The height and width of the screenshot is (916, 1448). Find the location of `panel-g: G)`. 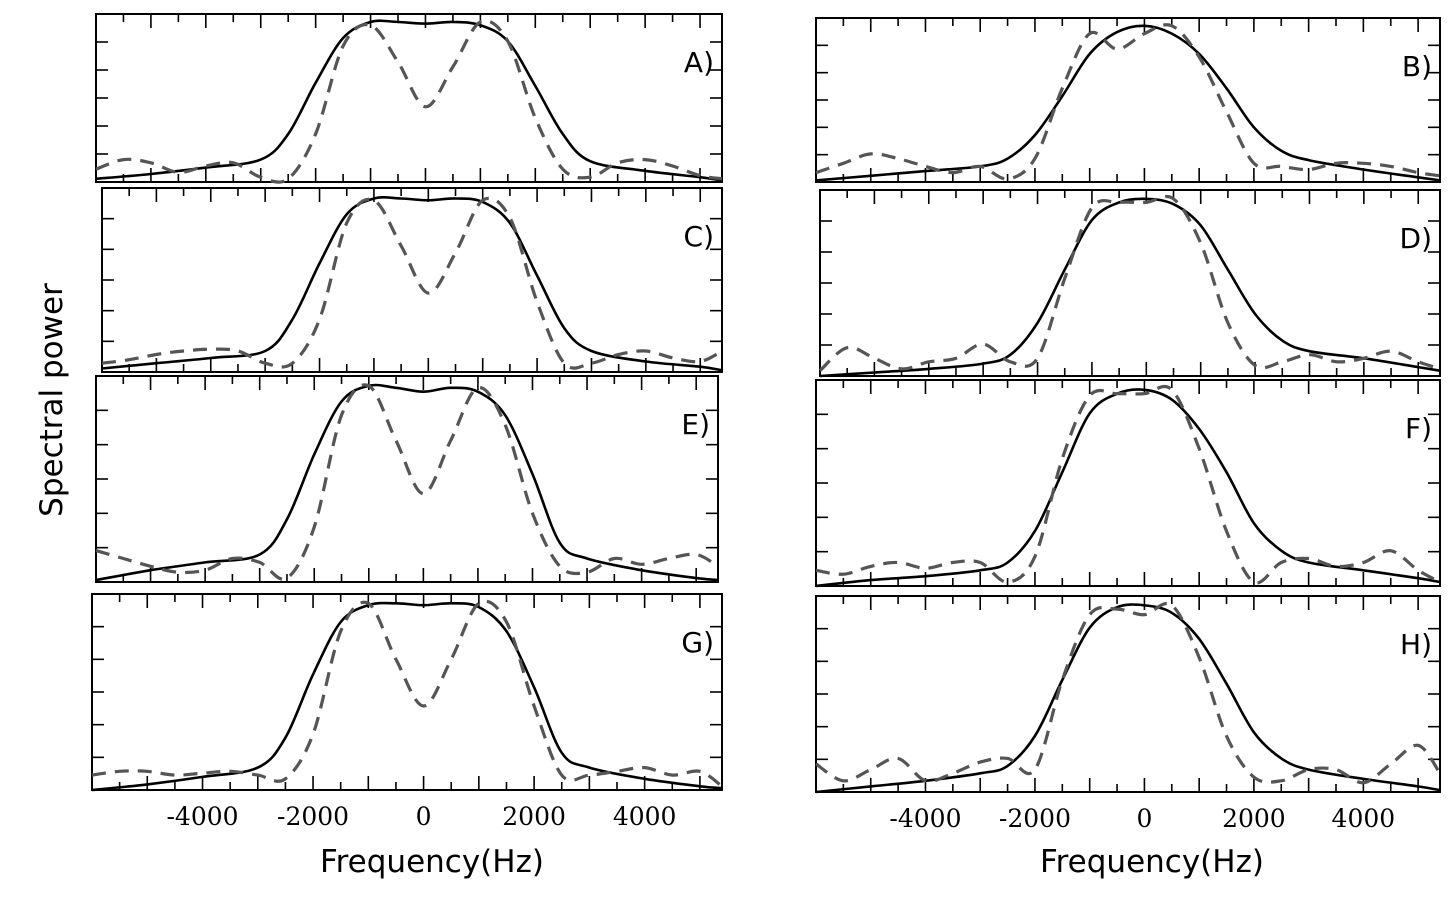

panel-g: G) is located at coordinates (407, 692).